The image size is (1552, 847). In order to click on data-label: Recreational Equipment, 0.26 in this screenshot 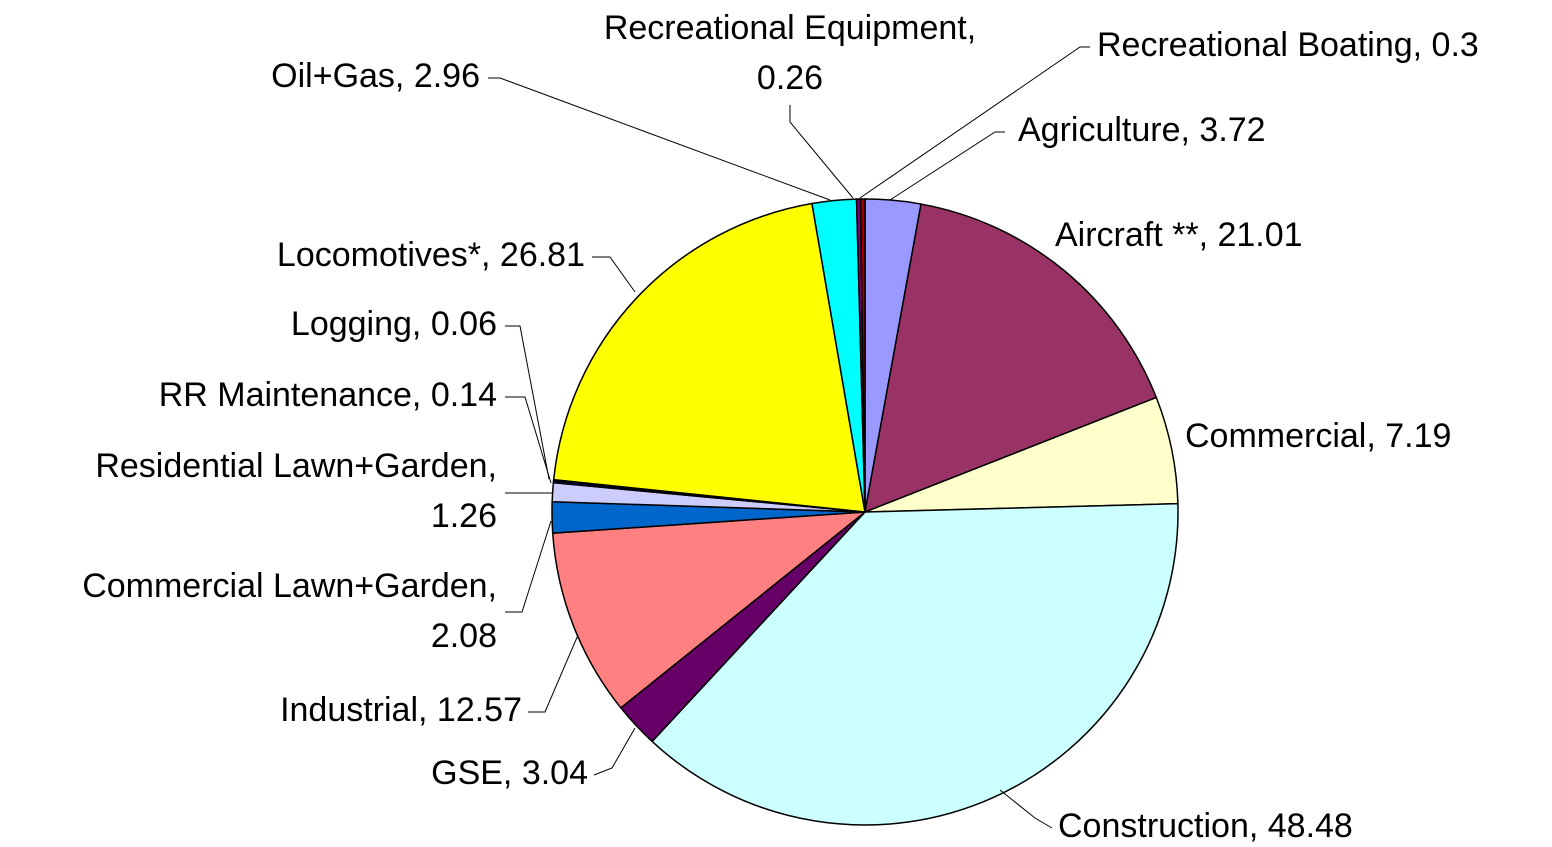, I will do `click(790, 53)`.